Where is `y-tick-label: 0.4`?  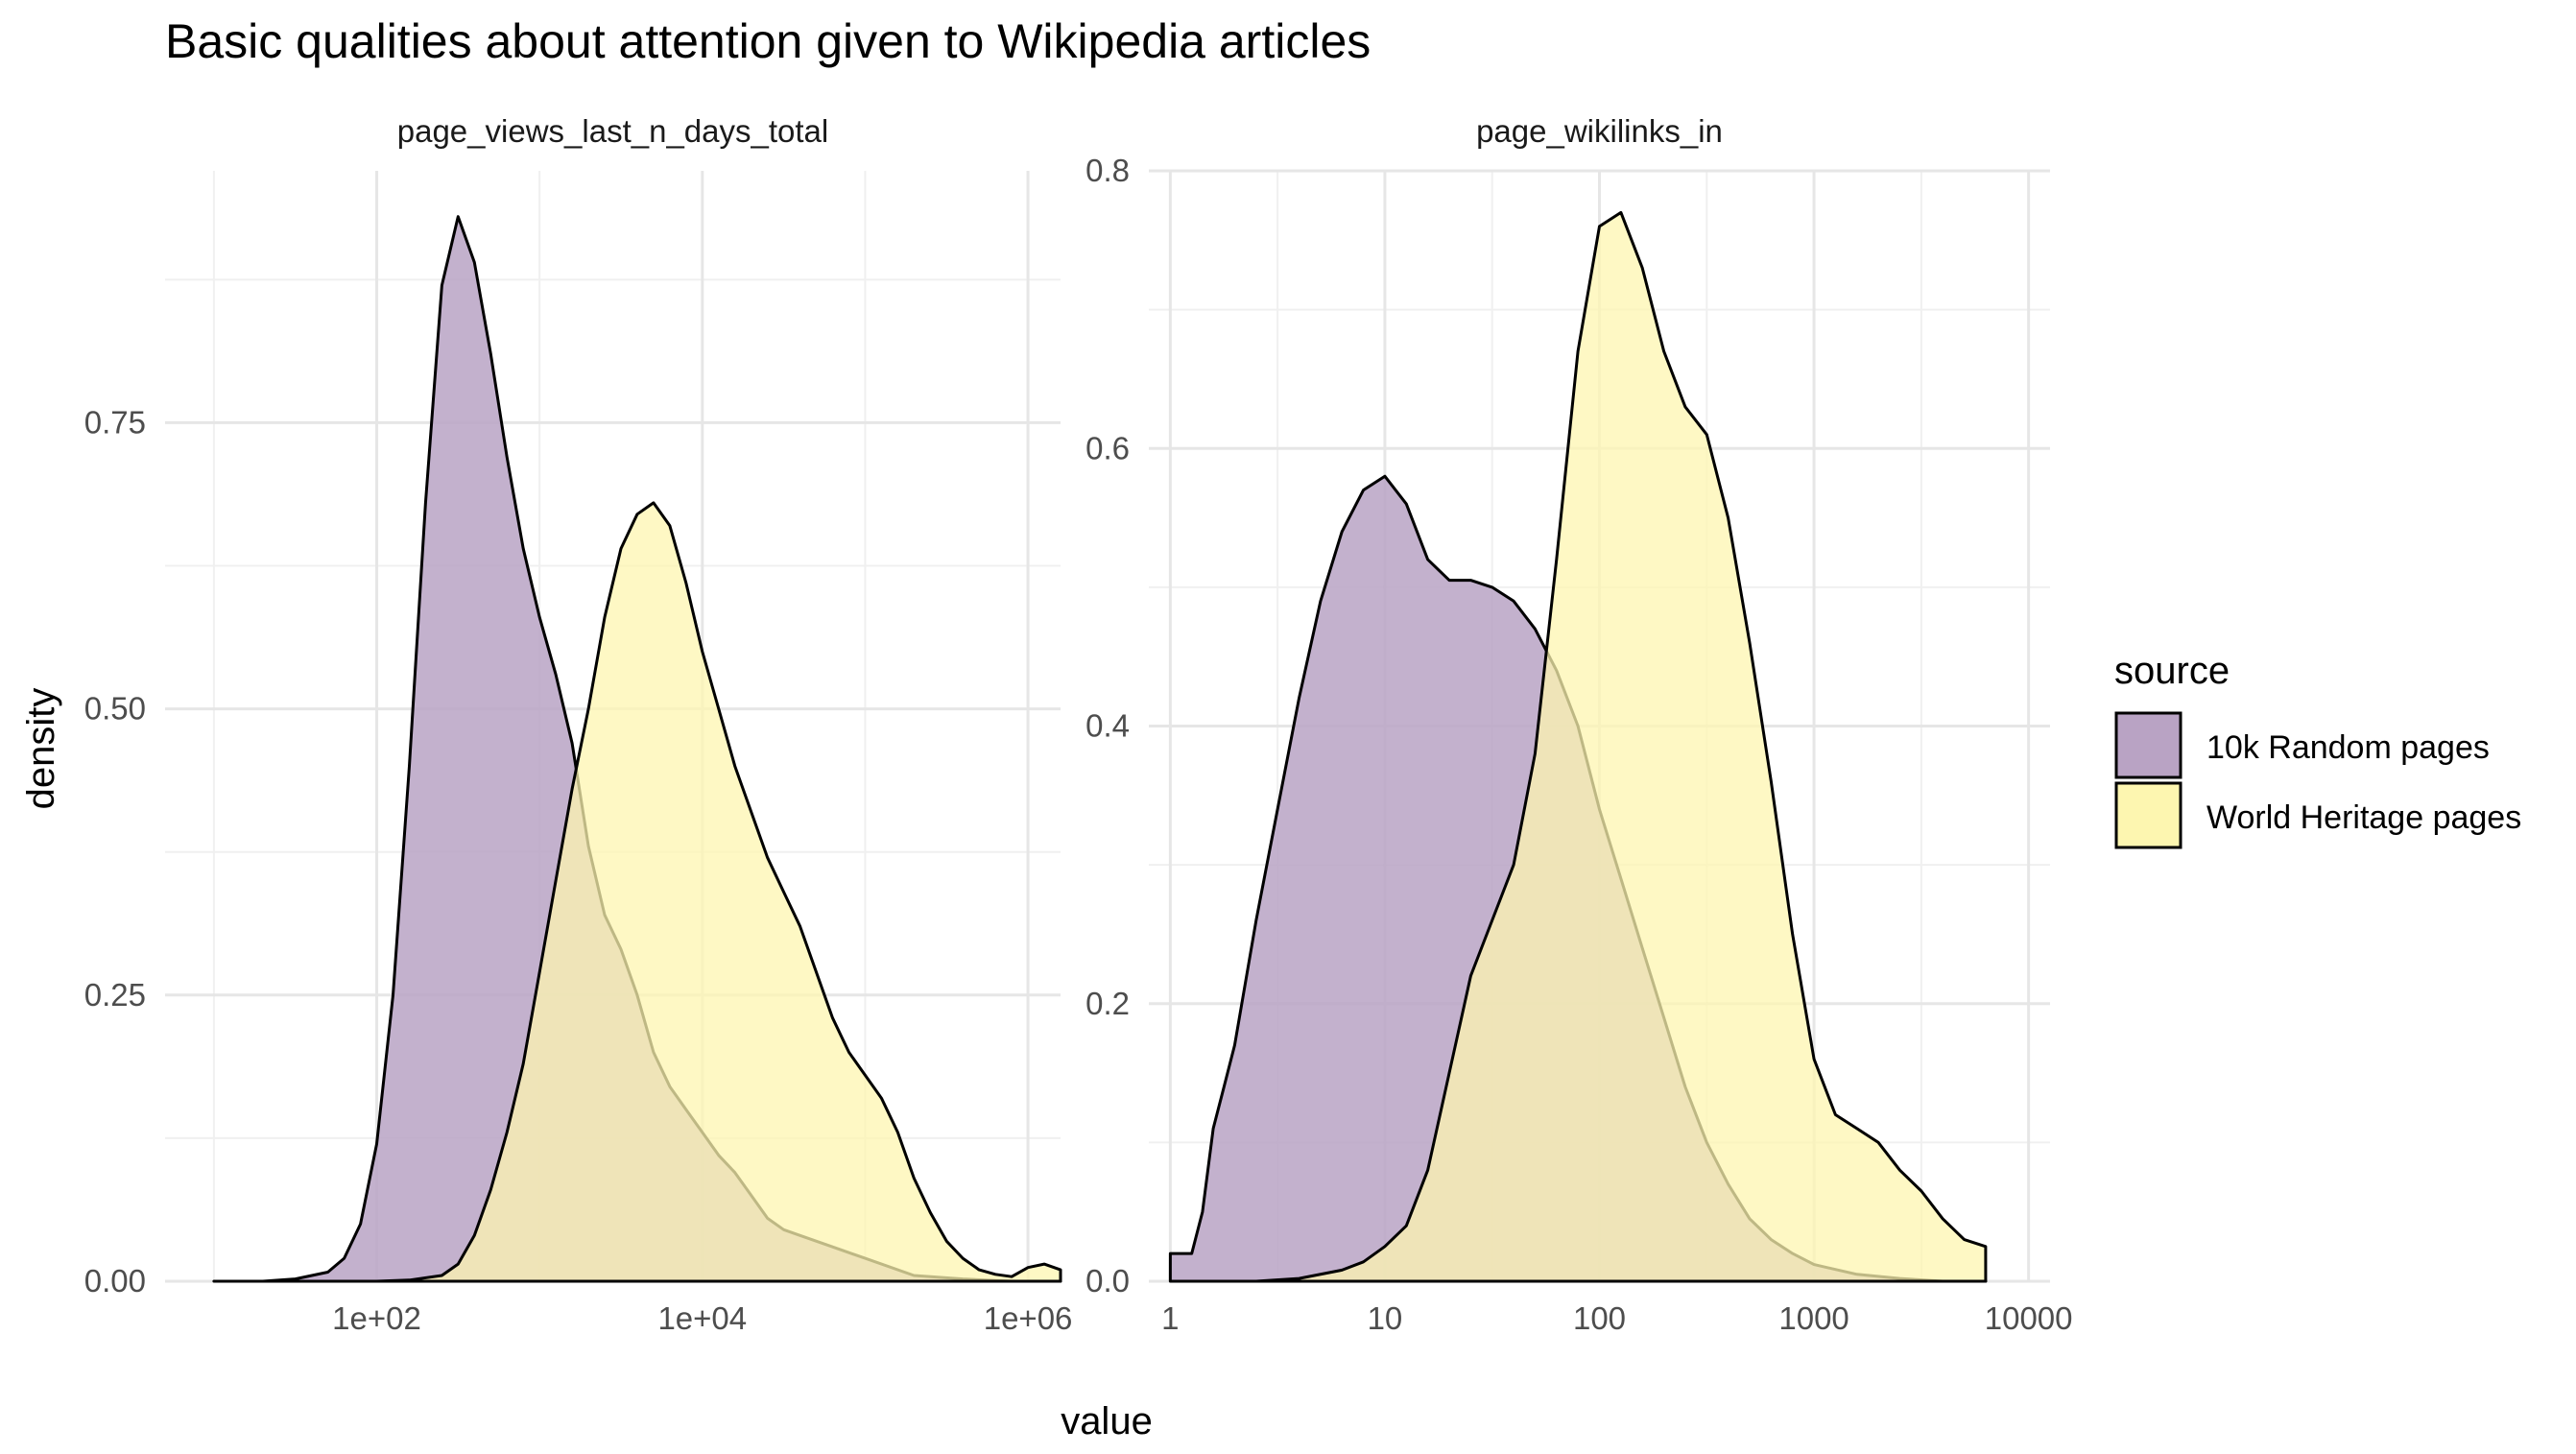 y-tick-label: 0.4 is located at coordinates (1107, 726).